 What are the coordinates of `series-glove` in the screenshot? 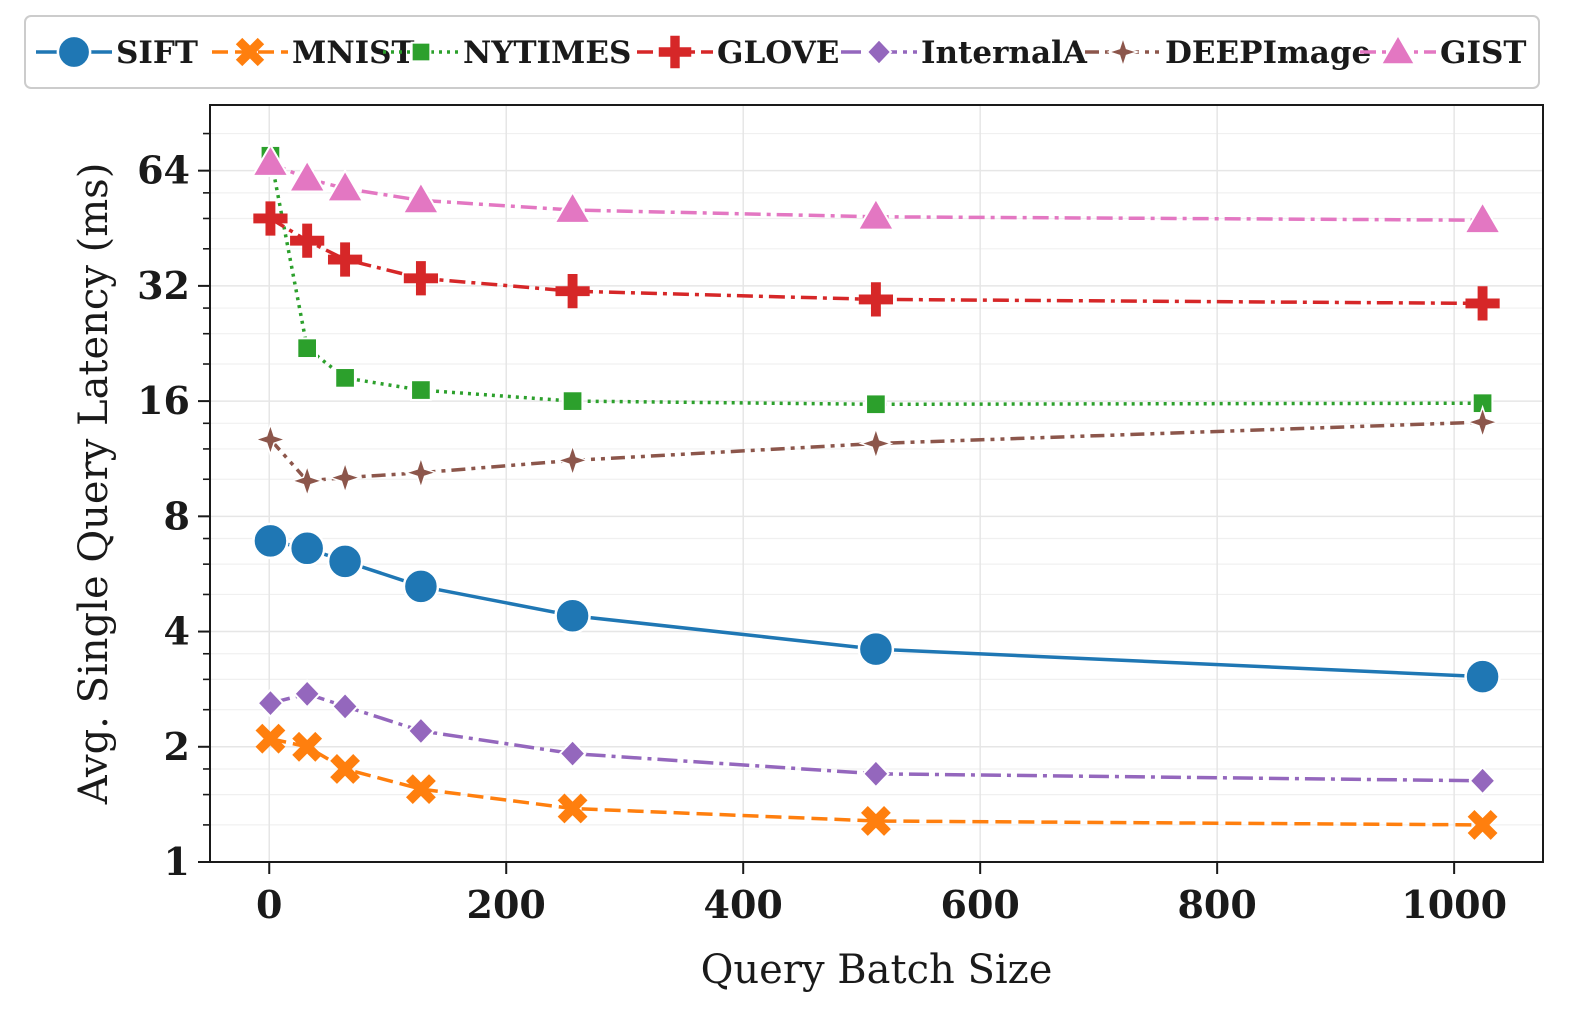 It's located at (876, 261).